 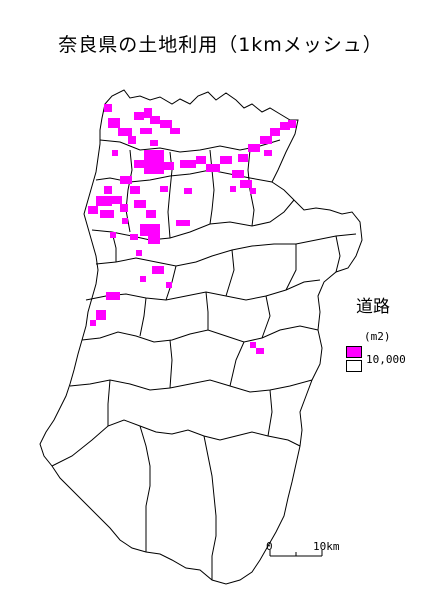 What do you see at coordinates (354, 352) in the screenshot?
I see `legend-swatch-road` at bounding box center [354, 352].